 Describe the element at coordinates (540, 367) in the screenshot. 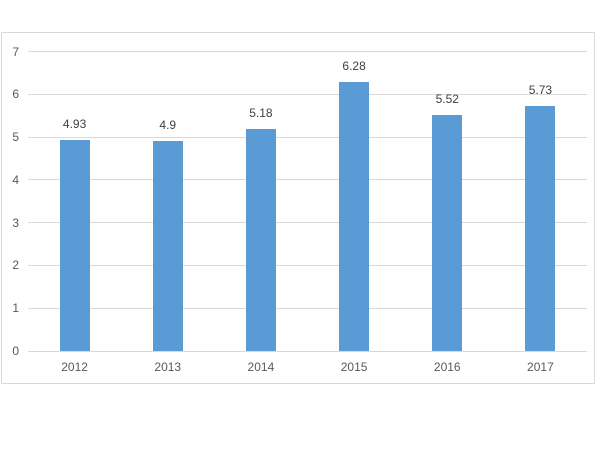

I see `x-tick-label-2017: 2017` at that location.